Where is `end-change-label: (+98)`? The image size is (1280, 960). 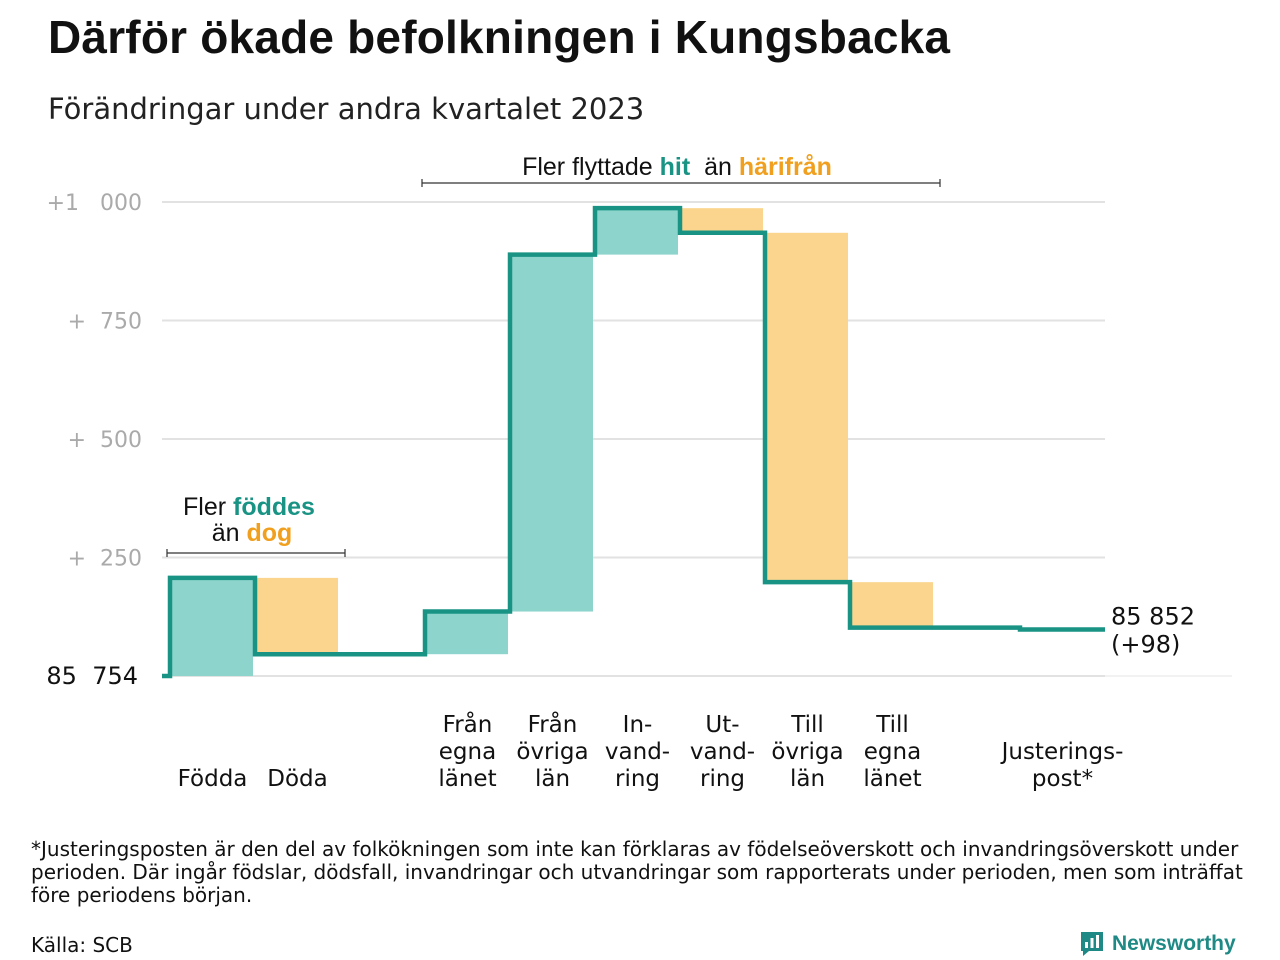 end-change-label: (+98) is located at coordinates (1145, 645).